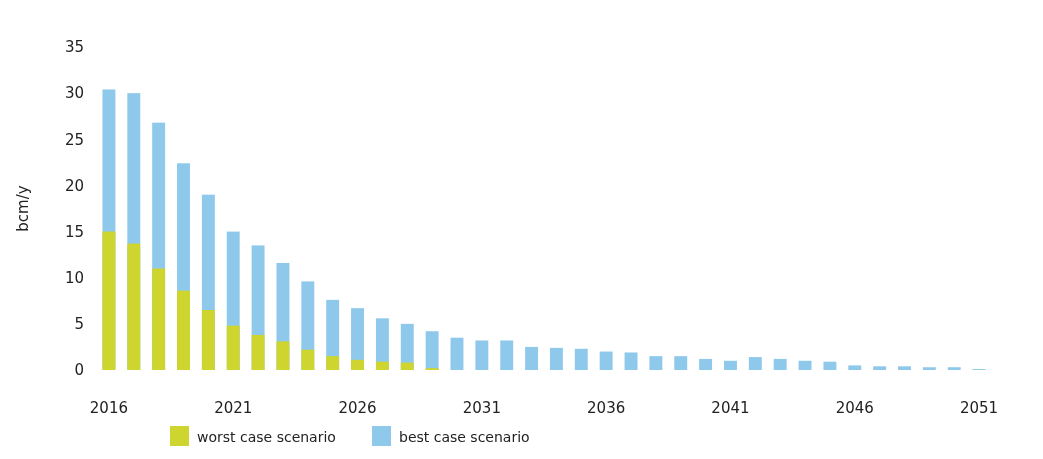  I want to click on y-tick-label: 0, so click(79, 370).